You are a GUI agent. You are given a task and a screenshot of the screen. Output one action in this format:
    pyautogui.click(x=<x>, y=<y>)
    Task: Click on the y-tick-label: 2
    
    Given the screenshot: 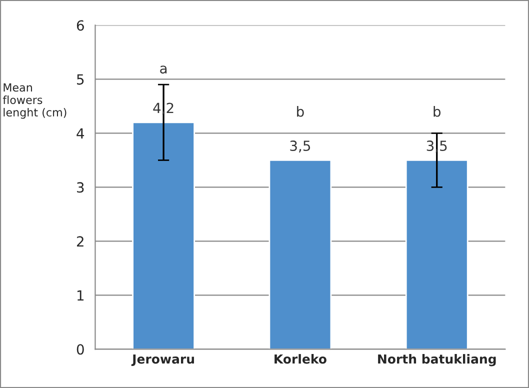 What is the action you would take?
    pyautogui.click(x=80, y=241)
    